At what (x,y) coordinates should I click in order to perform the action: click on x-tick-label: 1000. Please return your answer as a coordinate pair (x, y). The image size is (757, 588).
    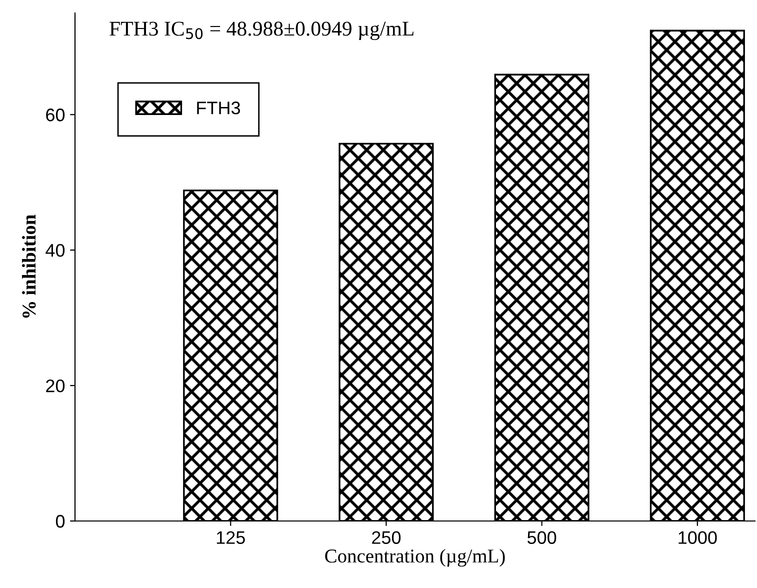
    Looking at the image, I should click on (697, 537).